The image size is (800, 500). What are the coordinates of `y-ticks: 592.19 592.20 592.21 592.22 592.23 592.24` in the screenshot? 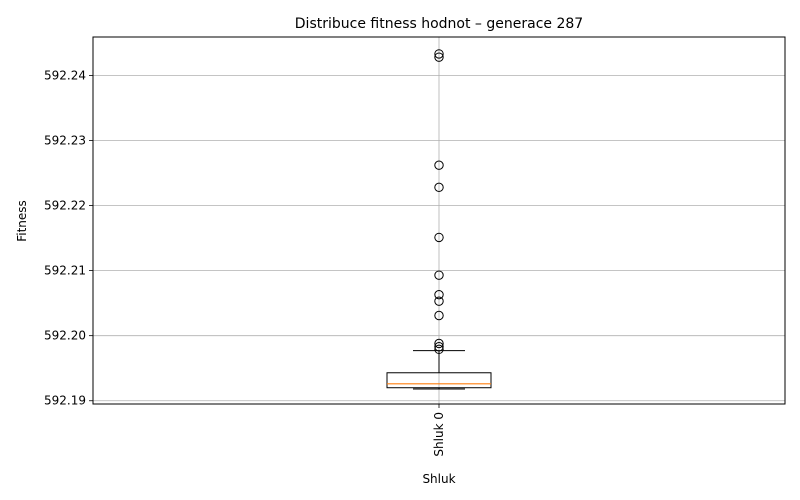 It's located at (68, 238).